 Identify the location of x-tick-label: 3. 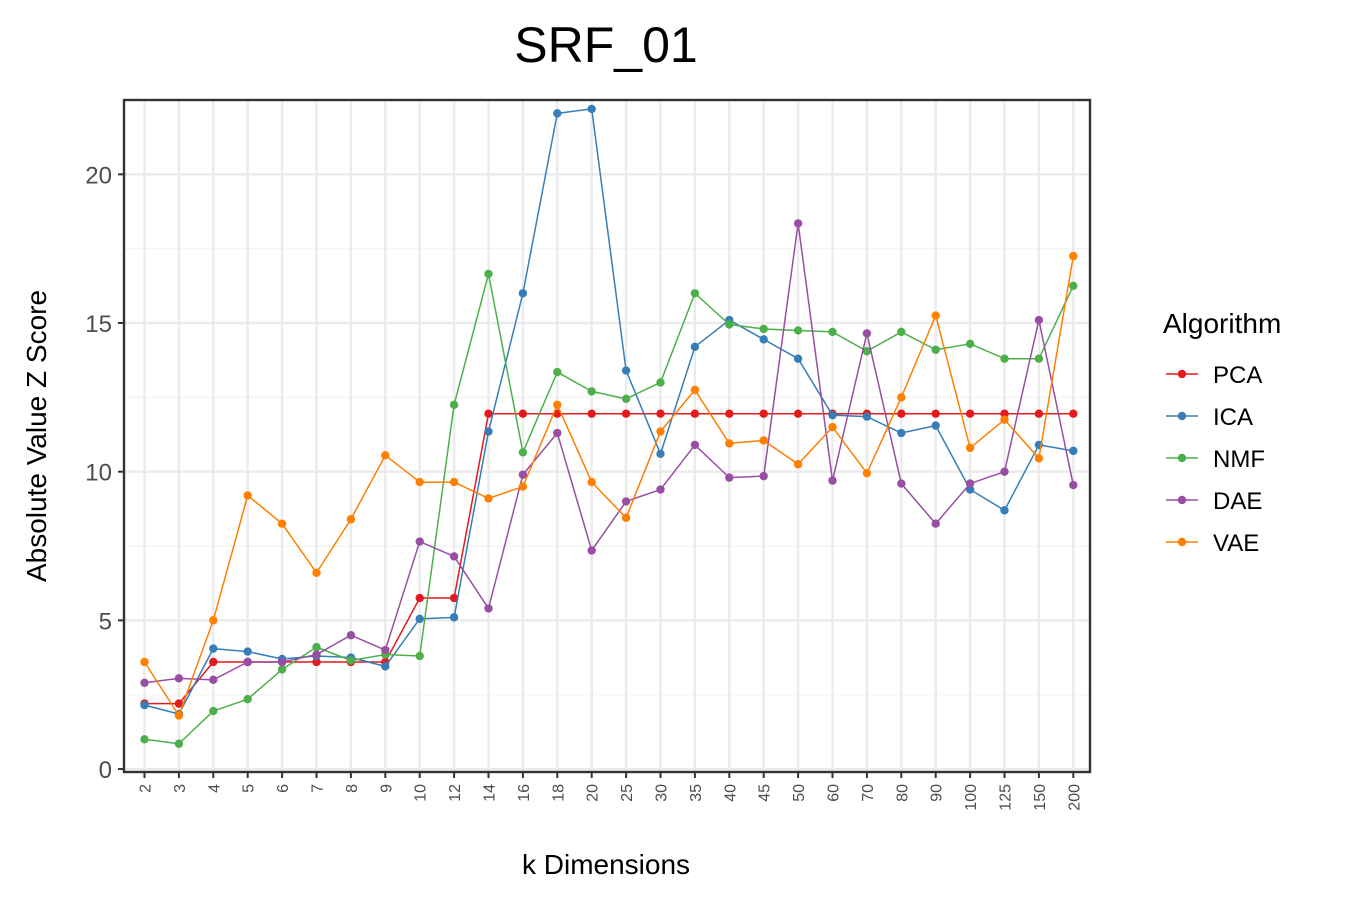
(180, 788).